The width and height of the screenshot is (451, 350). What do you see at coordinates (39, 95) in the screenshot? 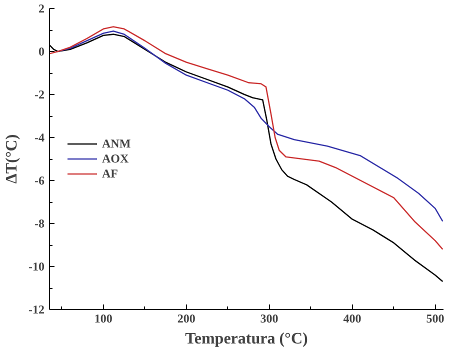
I see `y-tick-label: -2` at bounding box center [39, 95].